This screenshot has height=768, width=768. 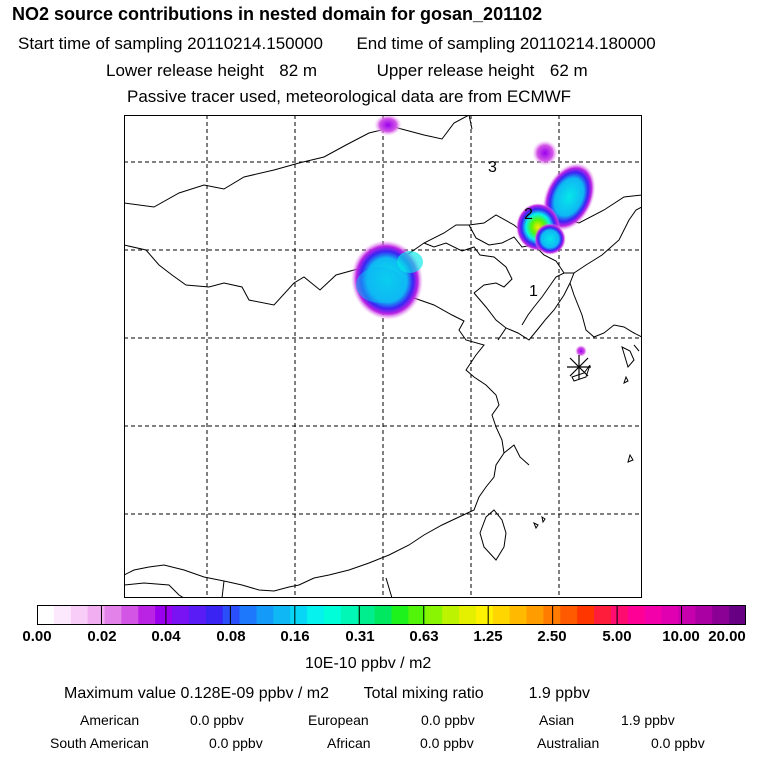 I want to click on region-name: Asian, so click(x=557, y=720).